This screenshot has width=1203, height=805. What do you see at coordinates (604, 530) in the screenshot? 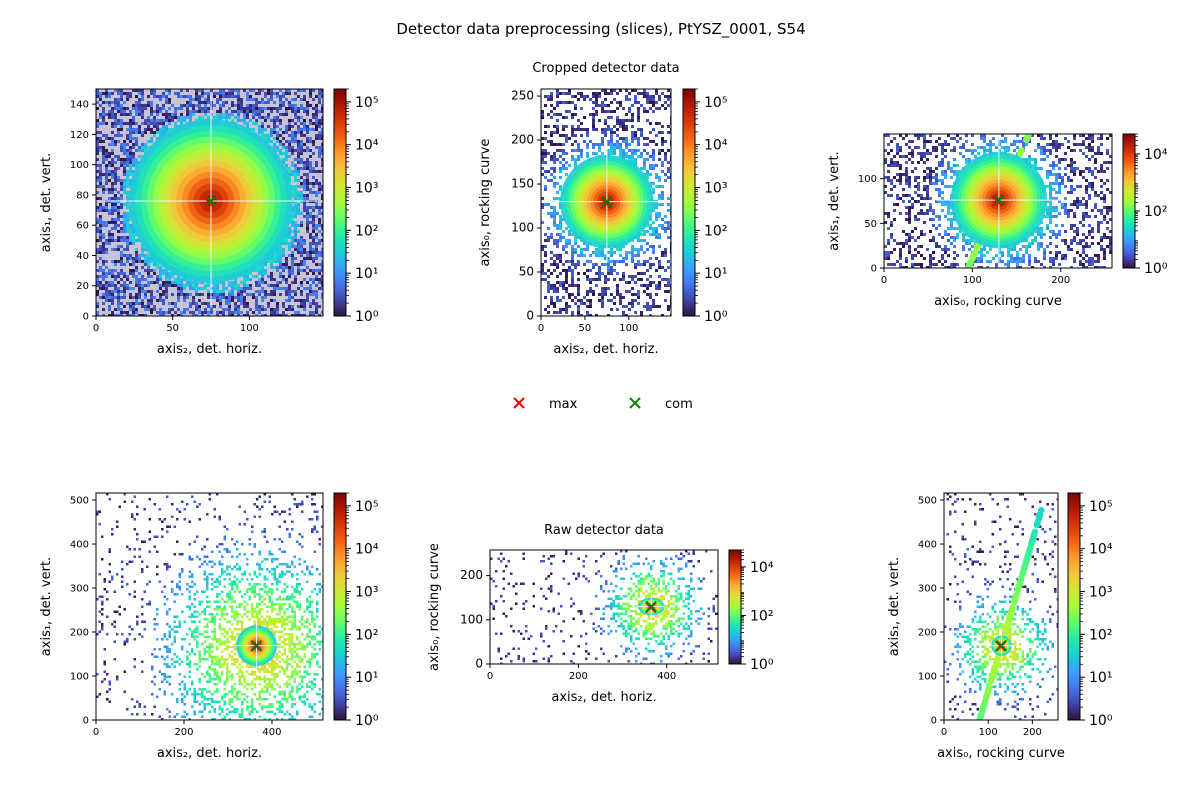
I see `panel-title: Raw detector data` at bounding box center [604, 530].